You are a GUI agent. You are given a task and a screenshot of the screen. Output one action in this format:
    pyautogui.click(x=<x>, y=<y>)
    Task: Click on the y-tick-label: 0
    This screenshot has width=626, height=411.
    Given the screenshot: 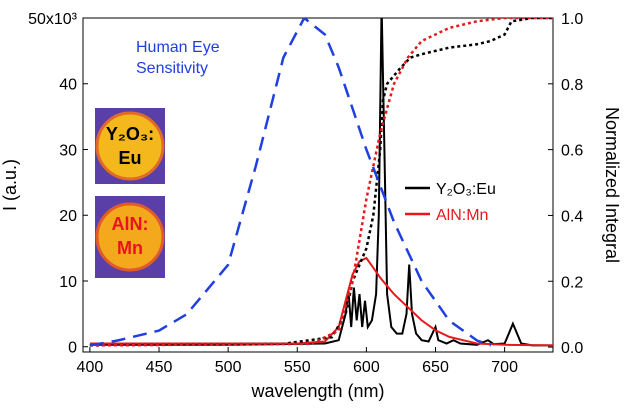 What is the action you would take?
    pyautogui.click(x=72, y=348)
    